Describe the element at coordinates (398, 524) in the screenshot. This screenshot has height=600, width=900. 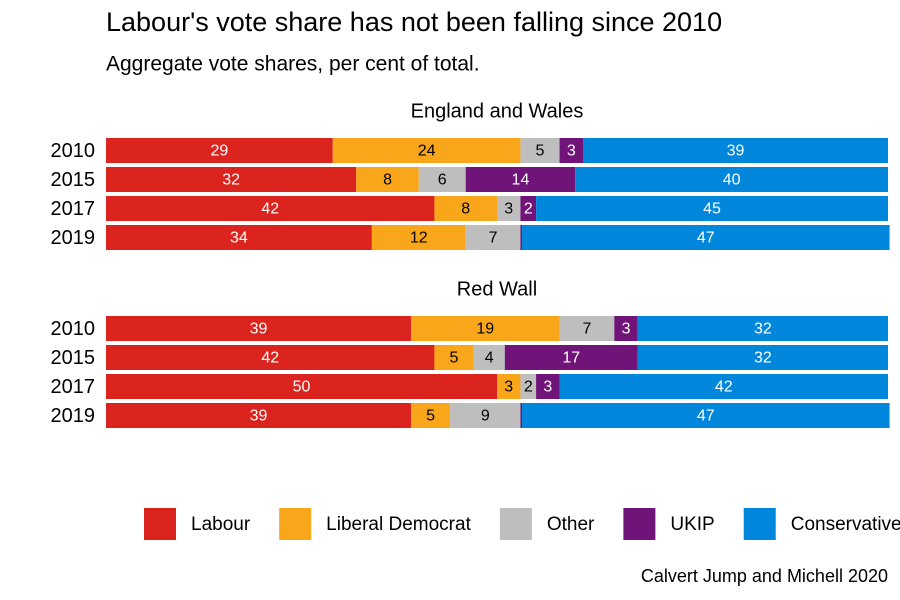
I see `legend-label: Liberal Democrat` at that location.